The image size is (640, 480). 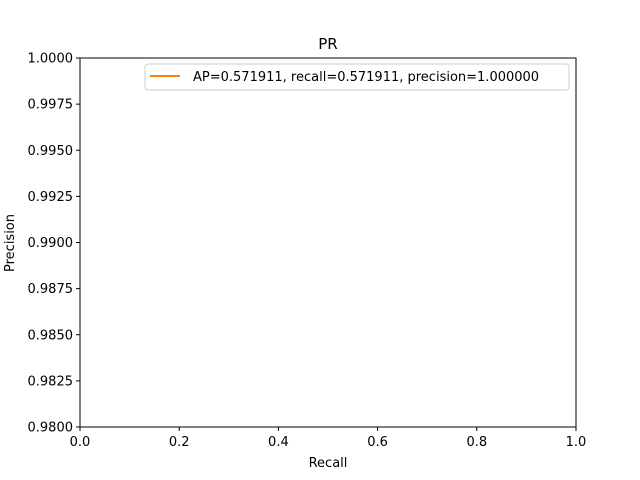 What do you see at coordinates (328, 438) in the screenshot?
I see `x-axis-ticks: 0.0 0.2 0.4 0.6 0.8 1.0` at bounding box center [328, 438].